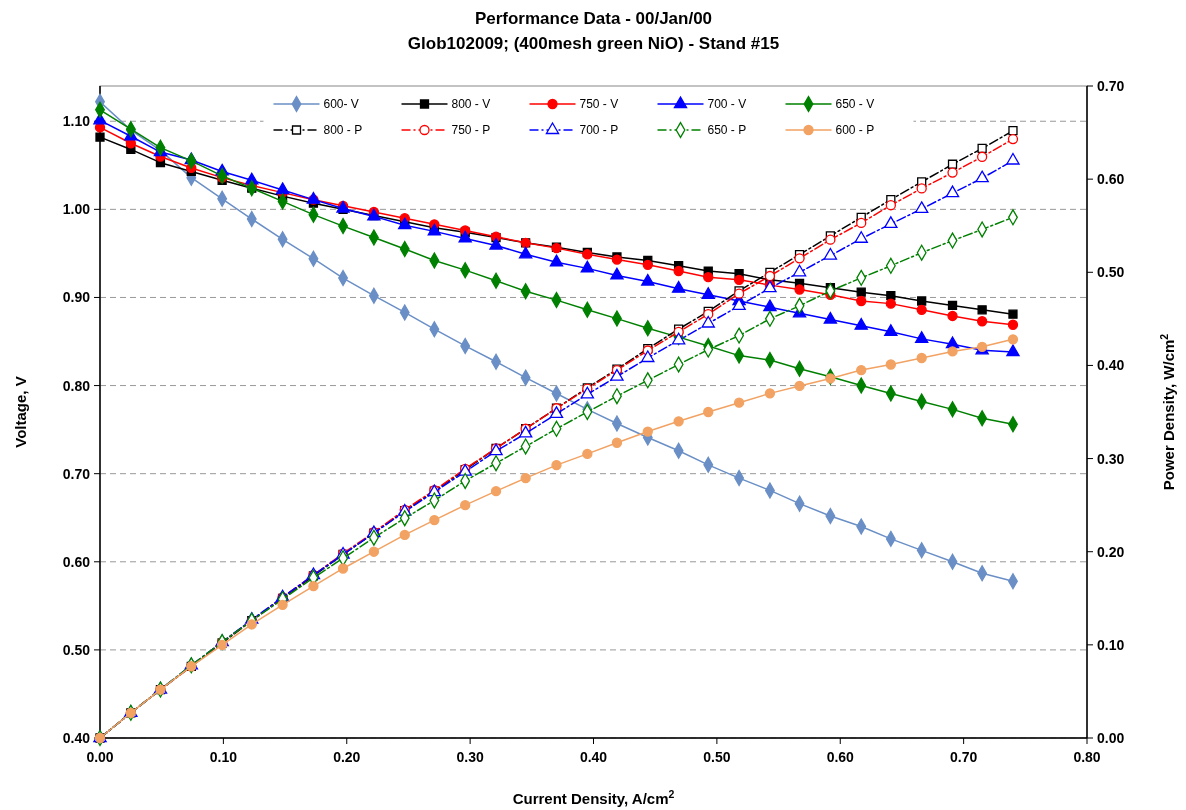  I want to click on legend-label: 800 - V, so click(471, 104).